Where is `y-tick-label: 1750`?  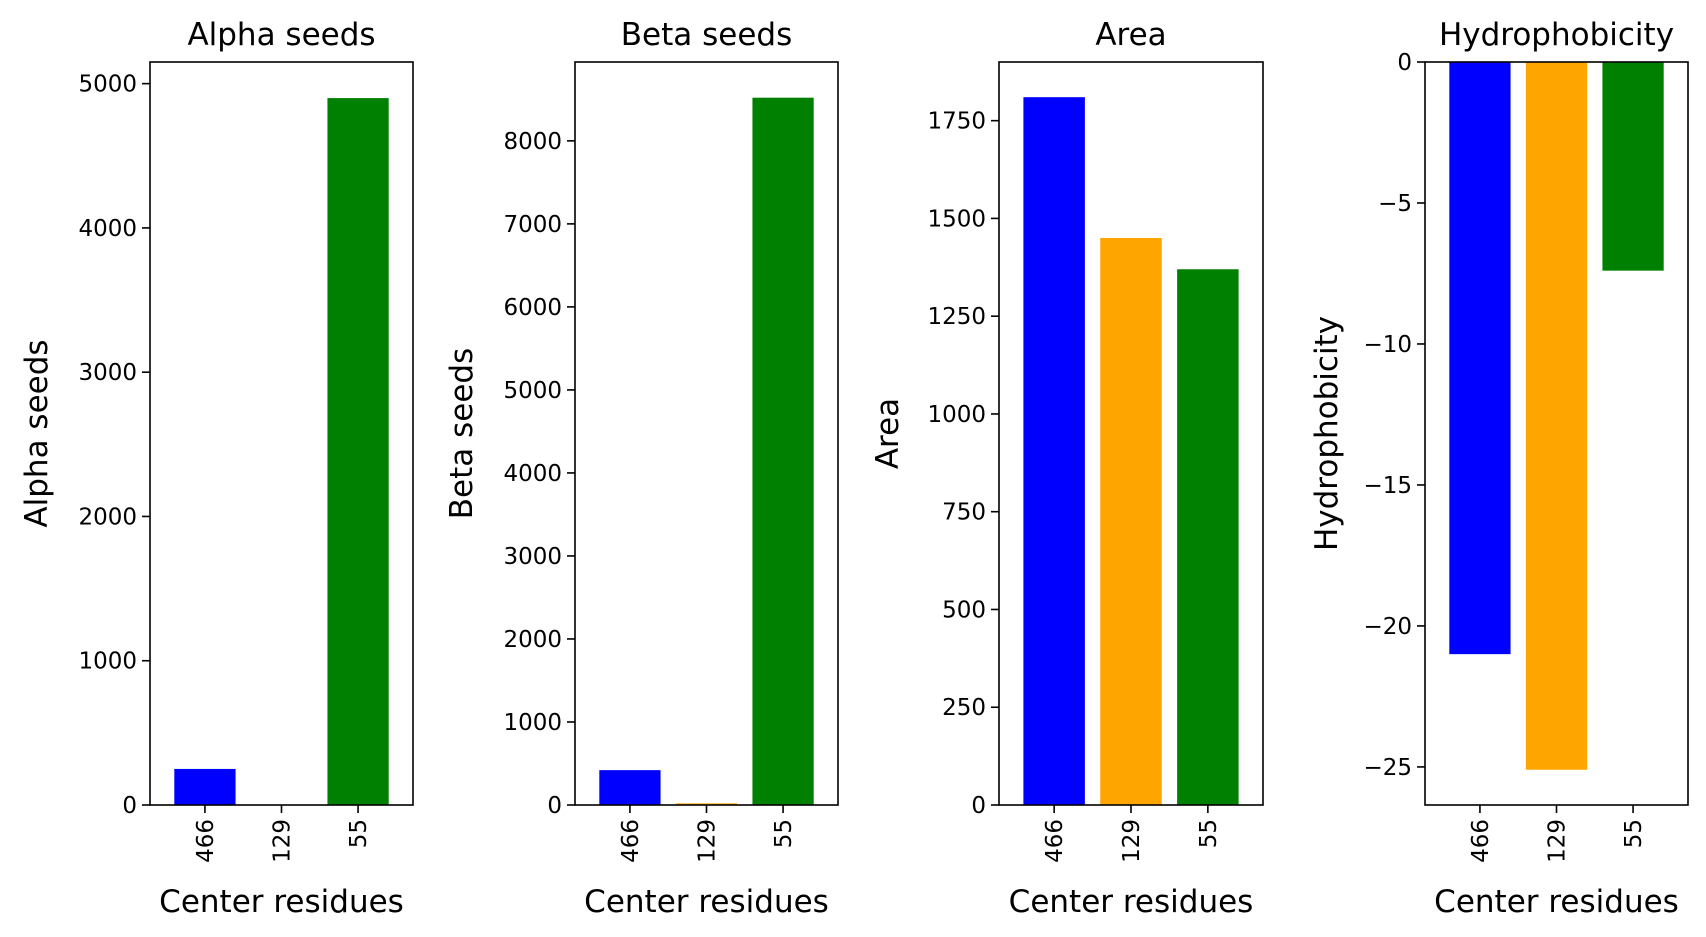 y-tick-label: 1750 is located at coordinates (956, 122).